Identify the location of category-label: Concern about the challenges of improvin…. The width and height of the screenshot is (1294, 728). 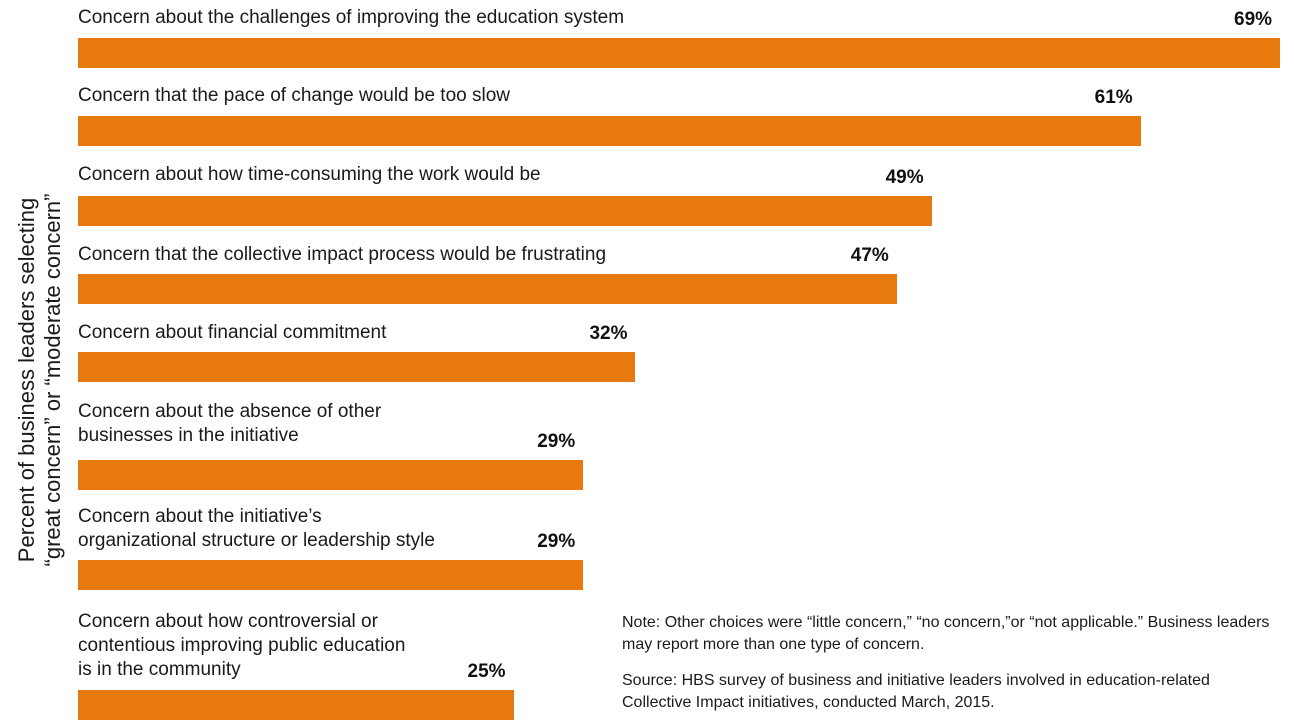
(351, 17).